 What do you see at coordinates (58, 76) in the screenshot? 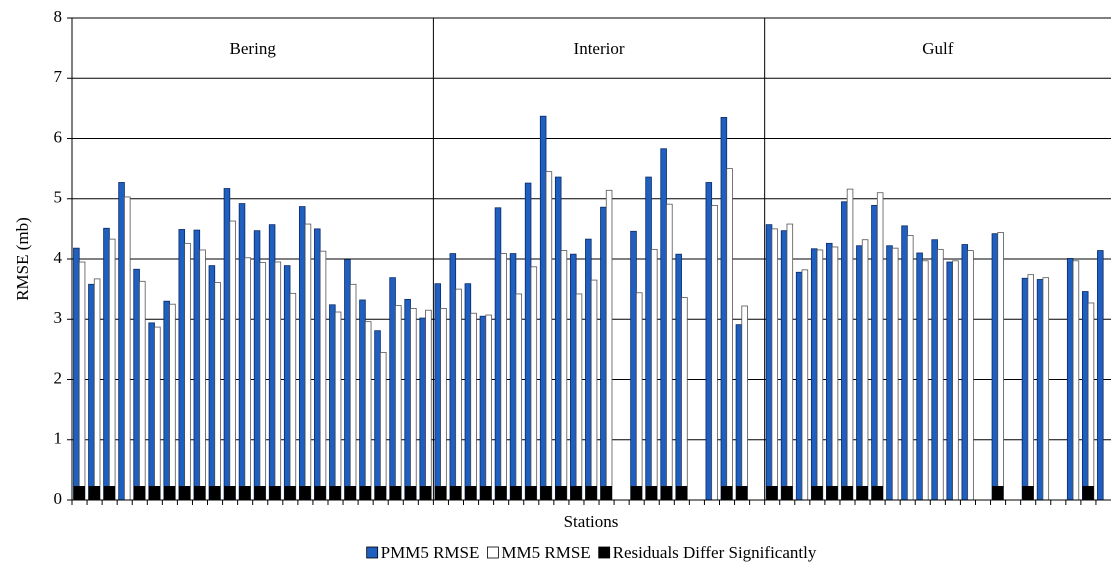
I see `y-tick-label: 7` at bounding box center [58, 76].